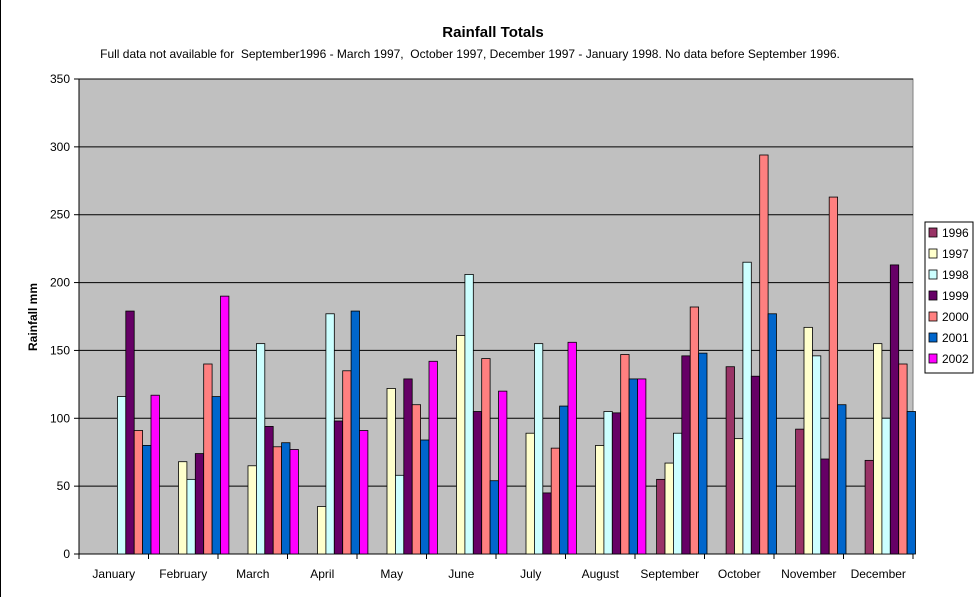  What do you see at coordinates (817, 455) in the screenshot?
I see `bar-1998-november` at bounding box center [817, 455].